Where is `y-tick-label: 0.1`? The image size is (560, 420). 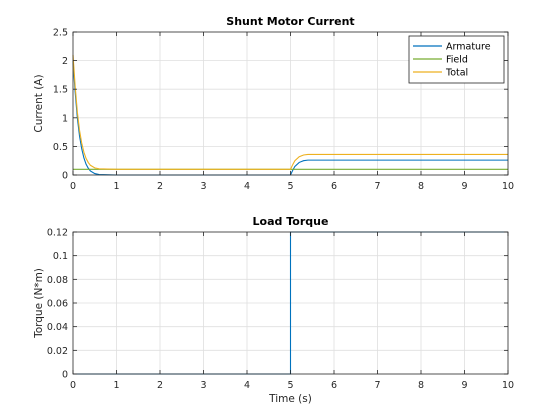
y-tick-label: 0.1 is located at coordinates (60, 256).